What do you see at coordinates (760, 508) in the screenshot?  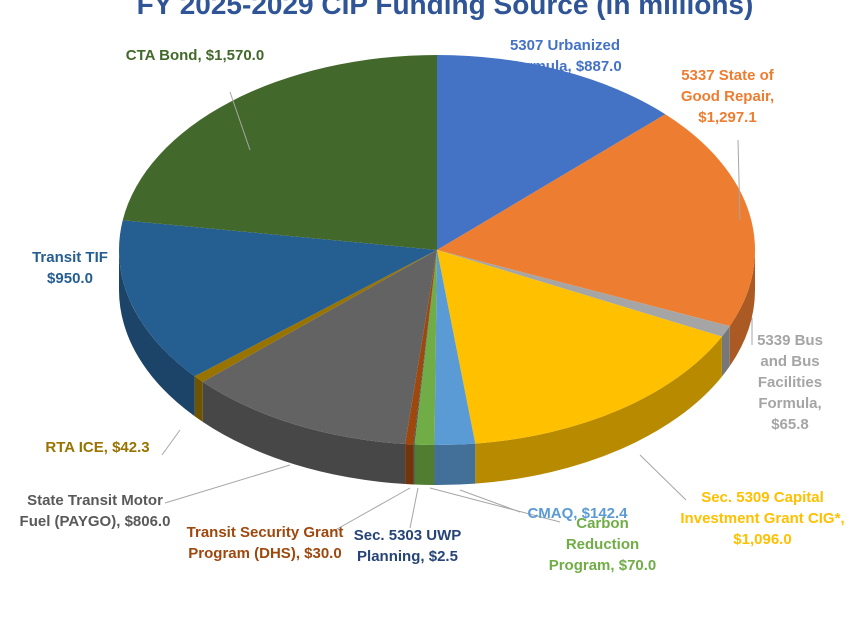 I see `category-label: Sec. 5309 Capital Investment Grant CIG*` at bounding box center [760, 508].